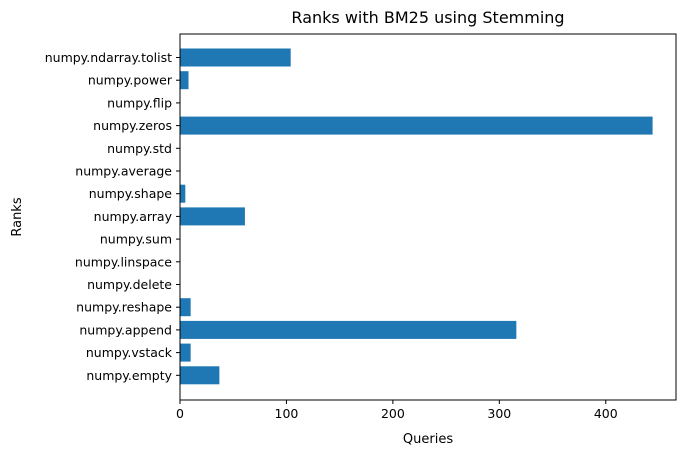 The width and height of the screenshot is (686, 455). I want to click on y-tick-label: numpy.append, so click(125, 329).